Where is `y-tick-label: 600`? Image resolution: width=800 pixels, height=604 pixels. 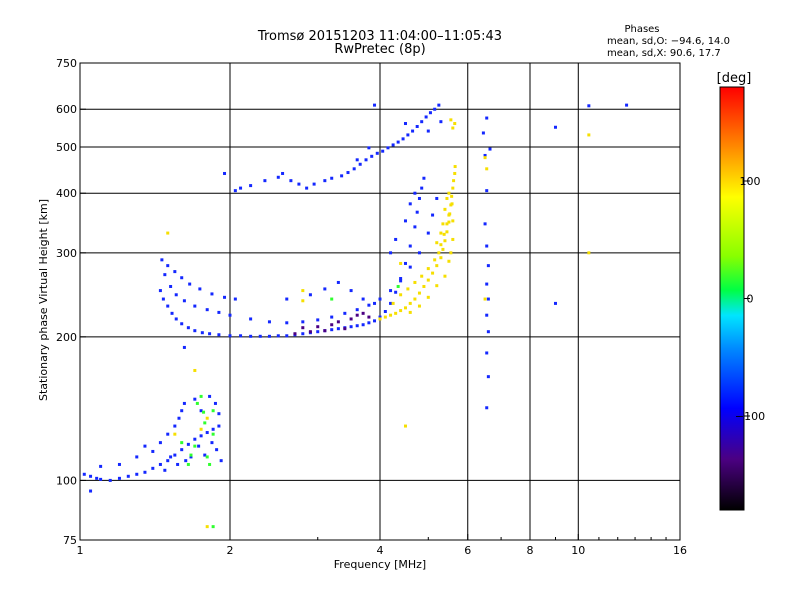
y-tick-label: 600 is located at coordinates (66, 109).